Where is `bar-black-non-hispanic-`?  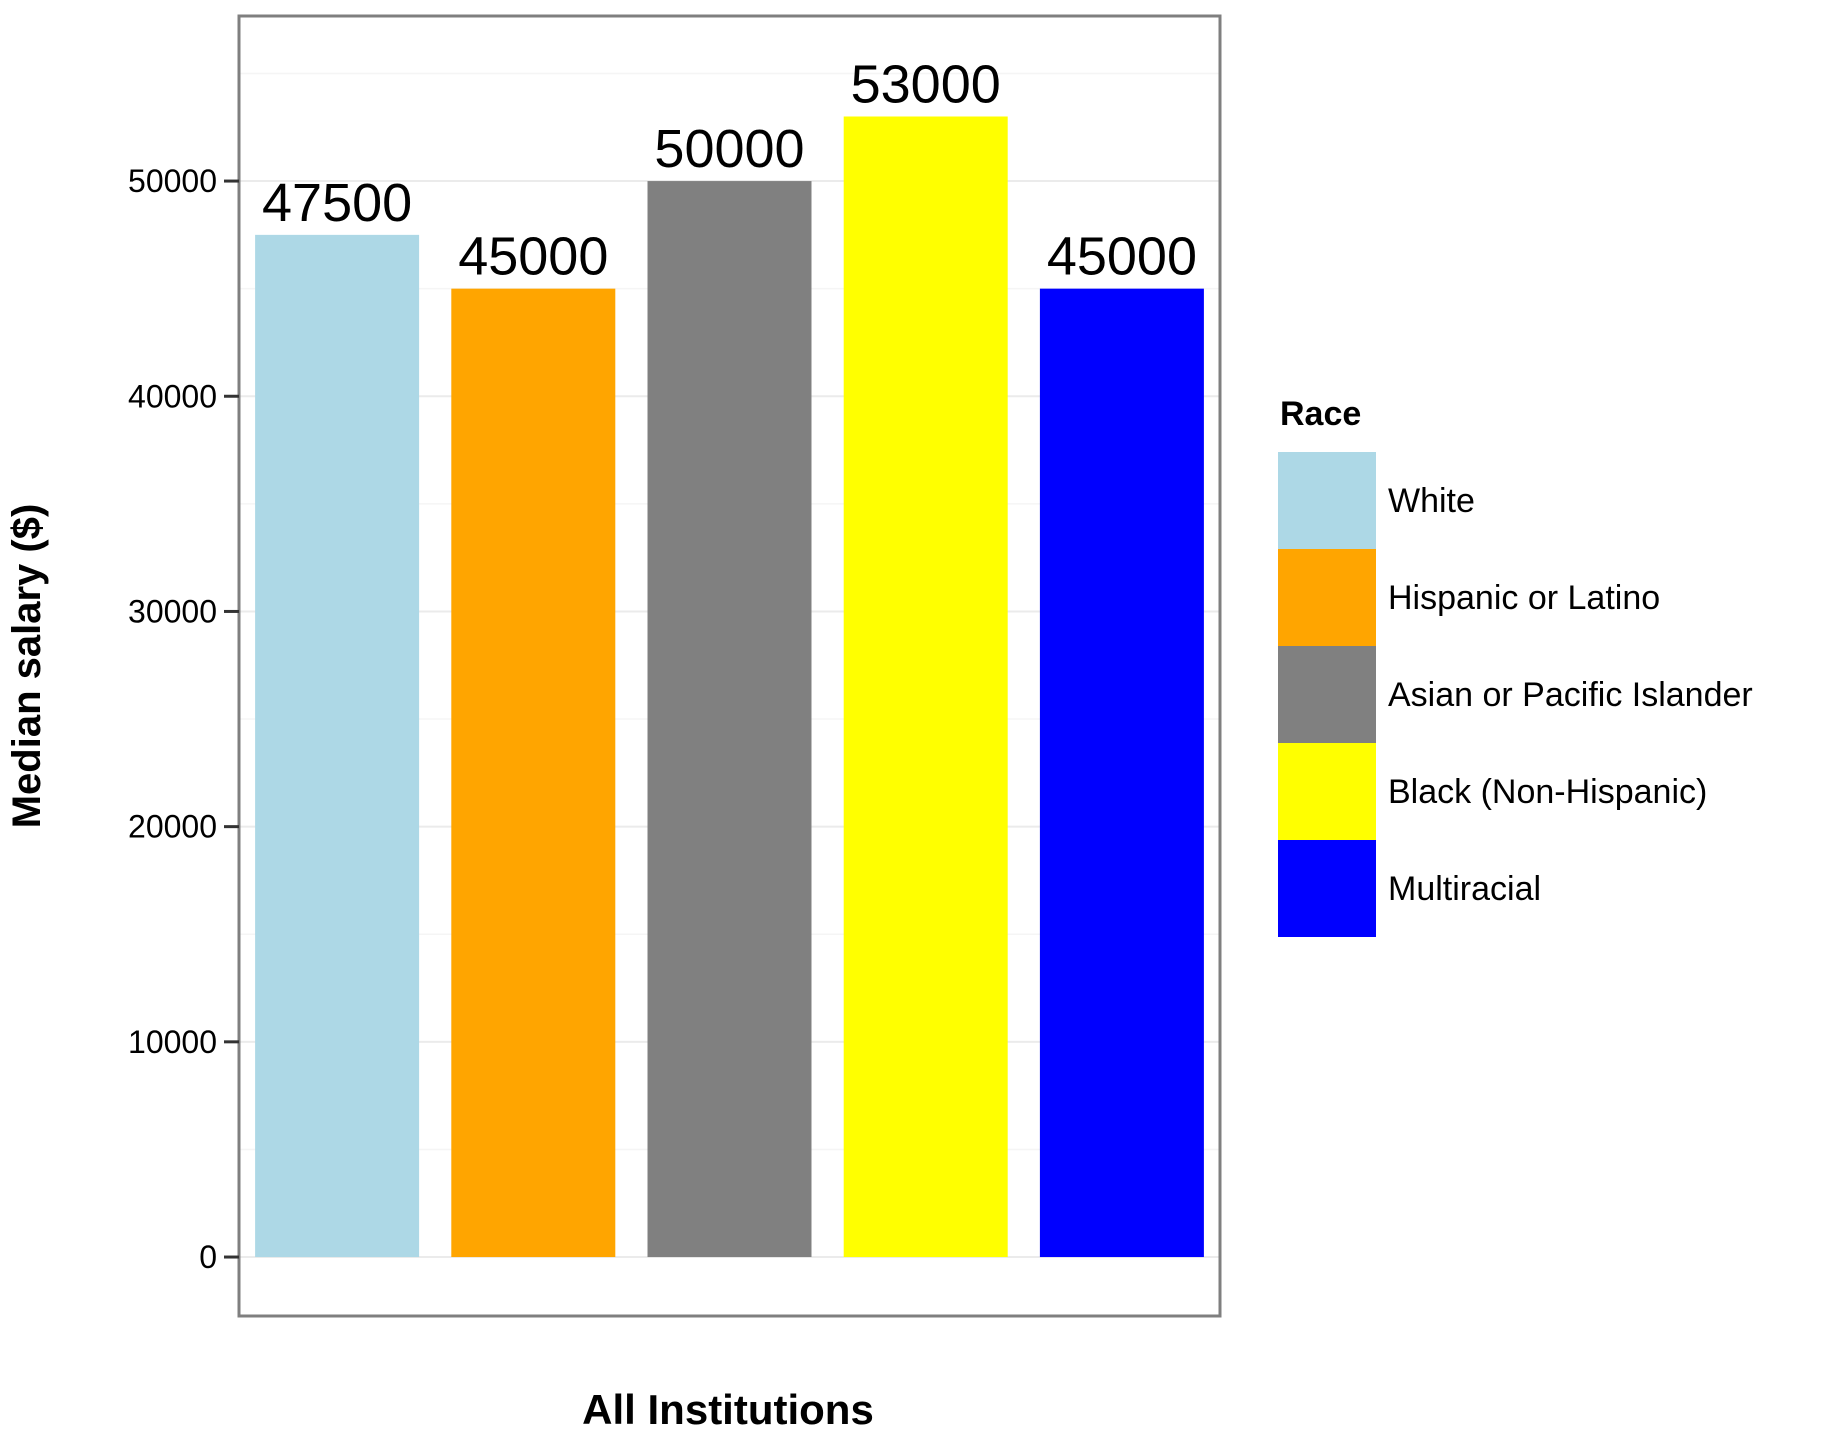 bar-black-non-hispanic- is located at coordinates (925, 687).